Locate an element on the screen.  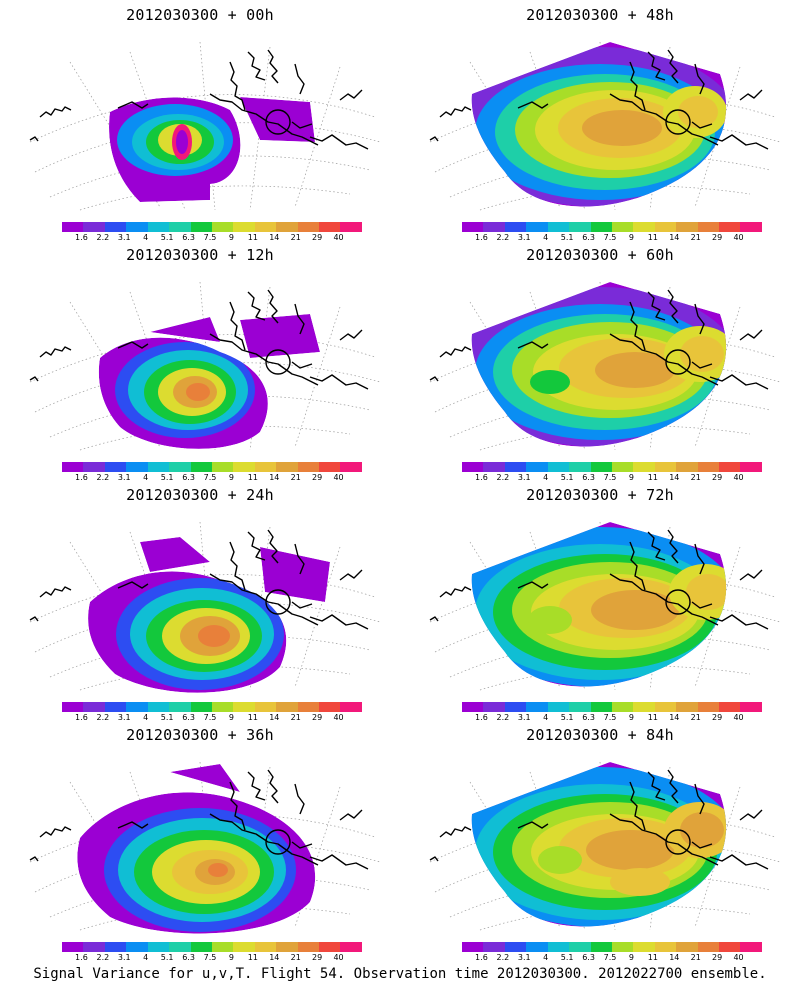
panel-title: 2012030300 + 00h is located at coordinates (200, 15).